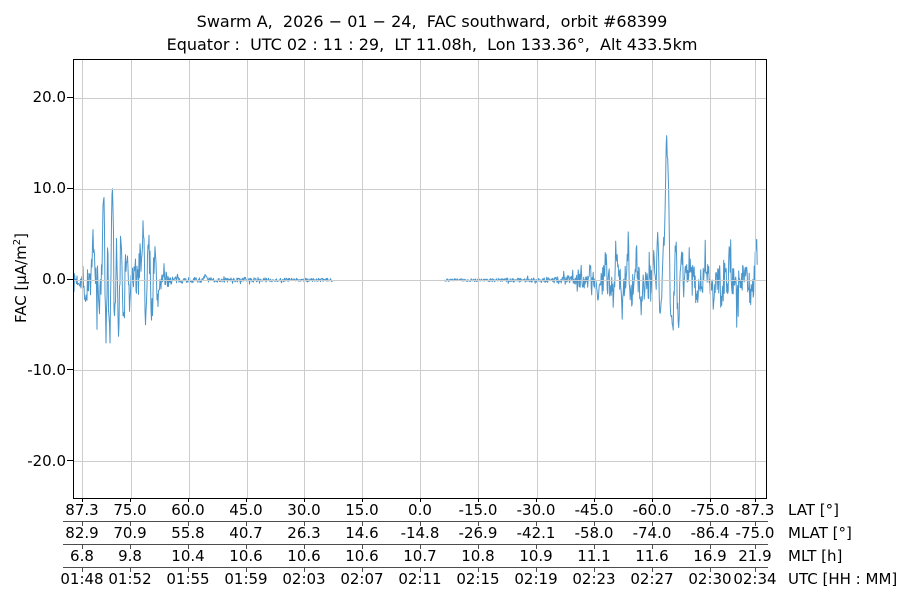 The height and width of the screenshot is (600, 900). I want to click on x-tick-label-mlat: -42.1, so click(536, 533).